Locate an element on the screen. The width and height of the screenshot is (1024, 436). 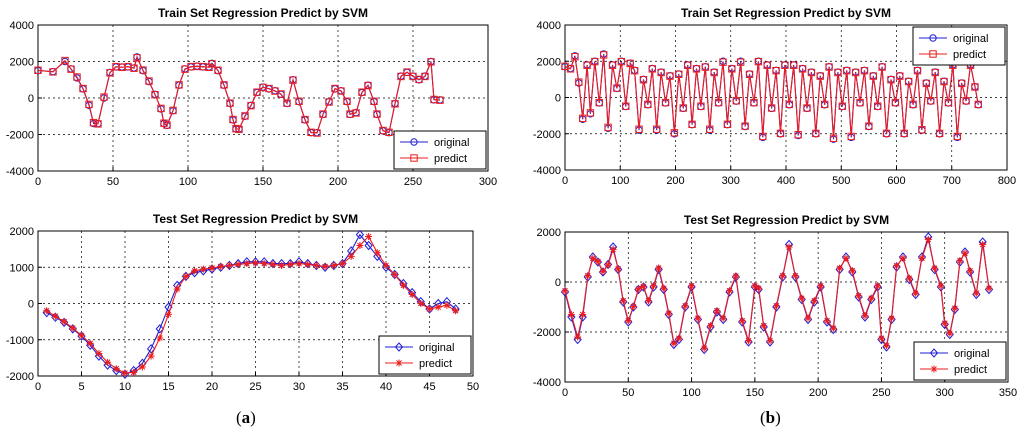
x-tick-label: 300 is located at coordinates (945, 393).